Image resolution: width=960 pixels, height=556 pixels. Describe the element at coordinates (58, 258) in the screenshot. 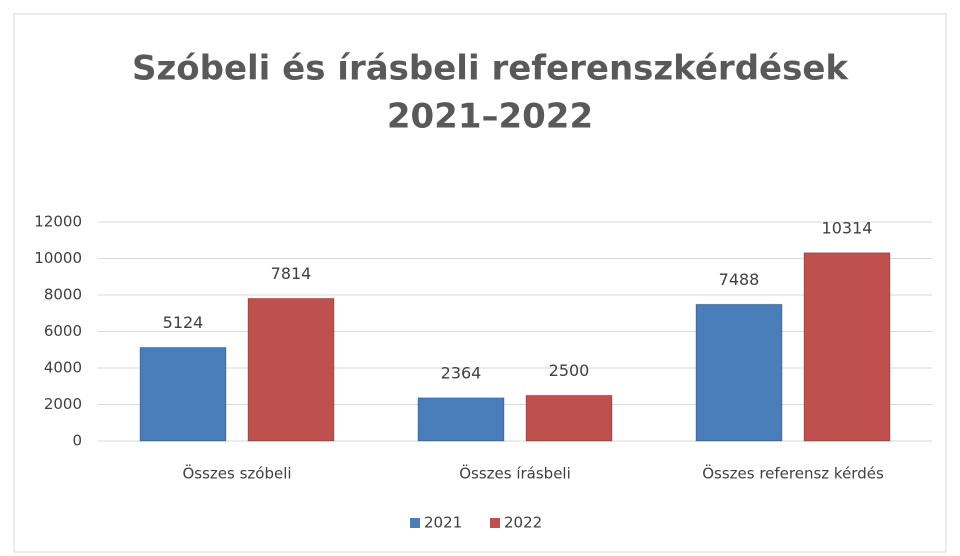

I see `y-tick-label: 10000` at that location.